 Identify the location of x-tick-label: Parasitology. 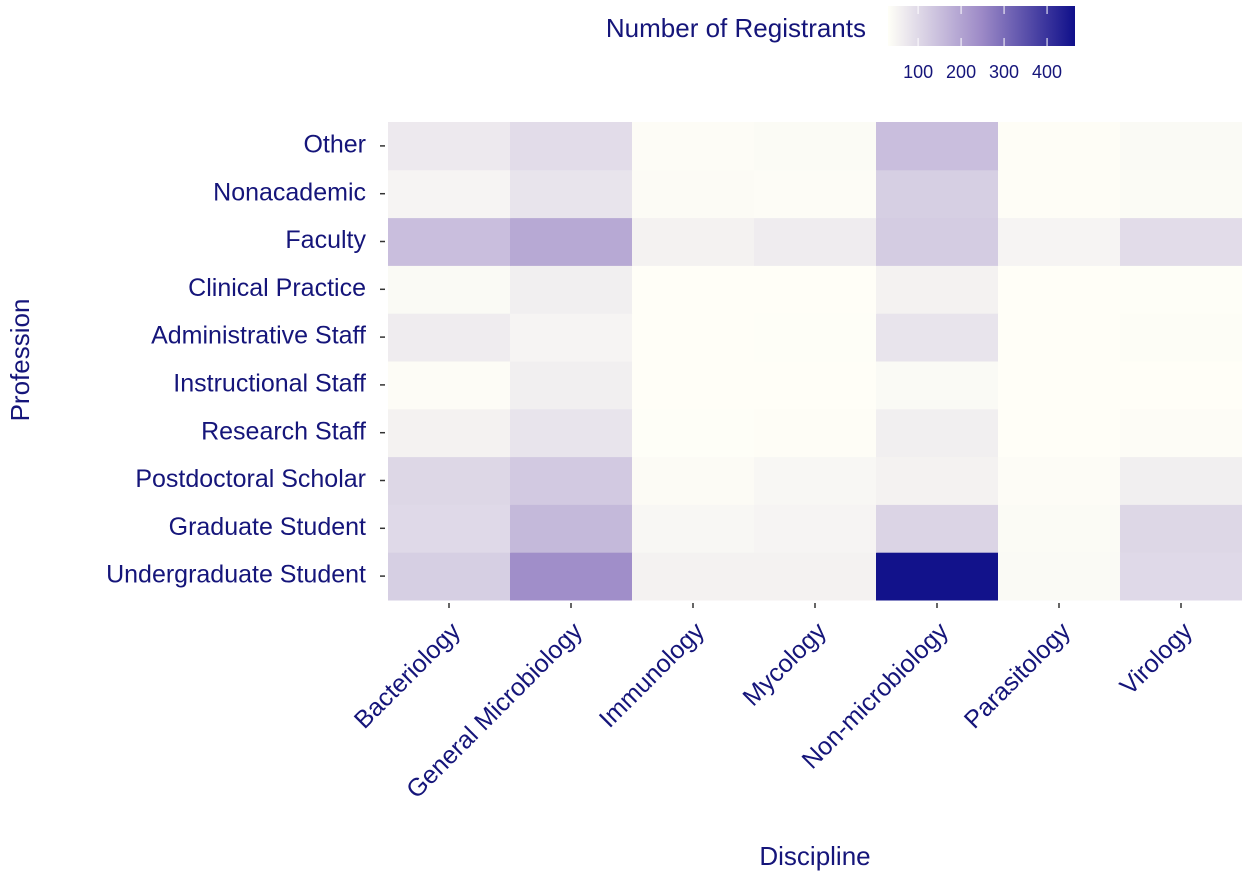
(1017, 675).